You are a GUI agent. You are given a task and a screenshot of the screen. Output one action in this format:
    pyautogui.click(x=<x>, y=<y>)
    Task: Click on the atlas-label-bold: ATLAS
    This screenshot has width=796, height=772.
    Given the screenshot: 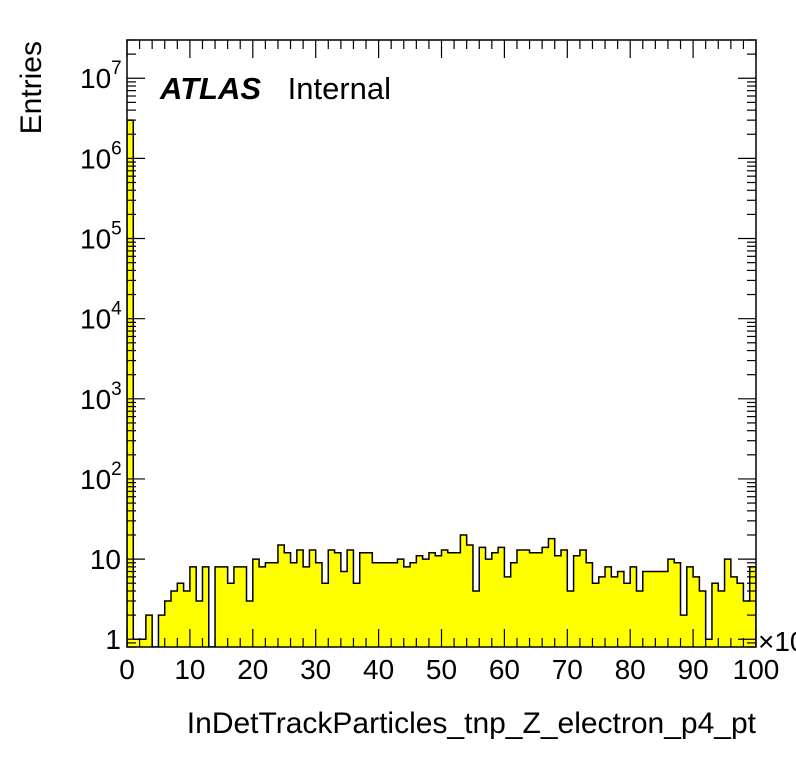 What is the action you would take?
    pyautogui.click(x=210, y=88)
    